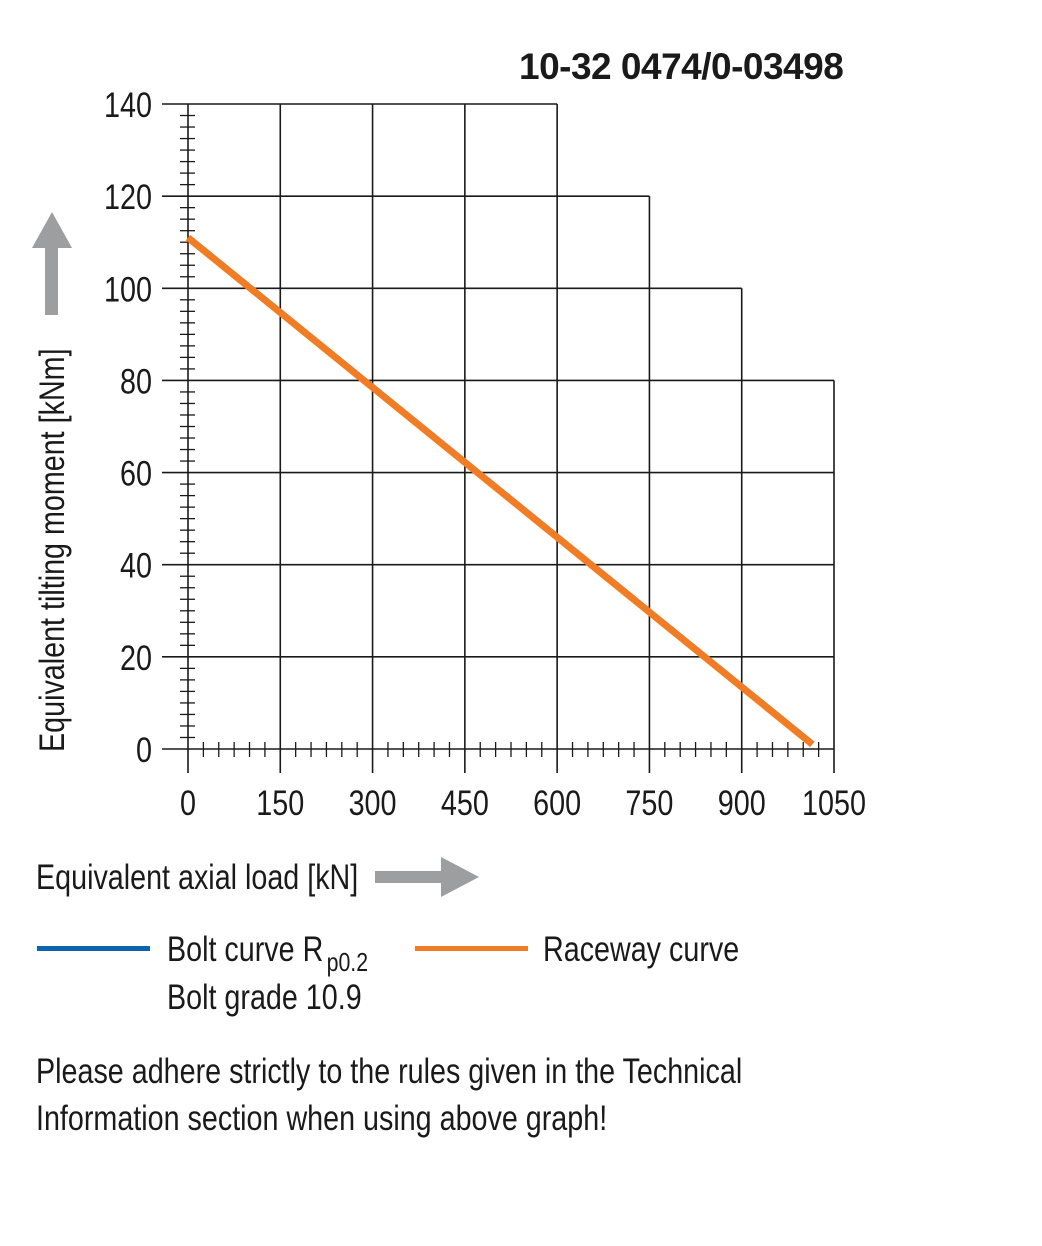 The image size is (1042, 1246). What do you see at coordinates (52, 263) in the screenshot?
I see `y-axis-arrow-icon` at bounding box center [52, 263].